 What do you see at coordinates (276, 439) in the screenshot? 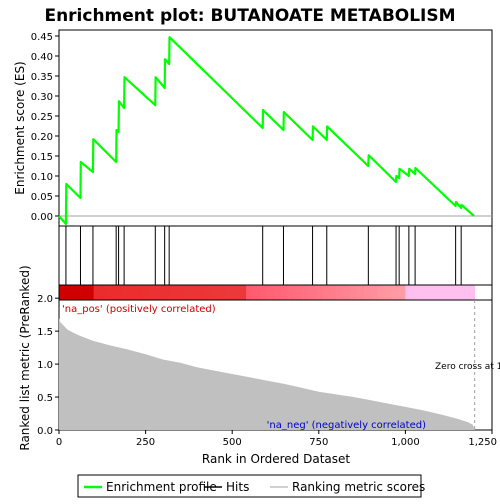
I see `rank-x-axis: 0 250 500 750 1,000 1,250` at bounding box center [276, 439].